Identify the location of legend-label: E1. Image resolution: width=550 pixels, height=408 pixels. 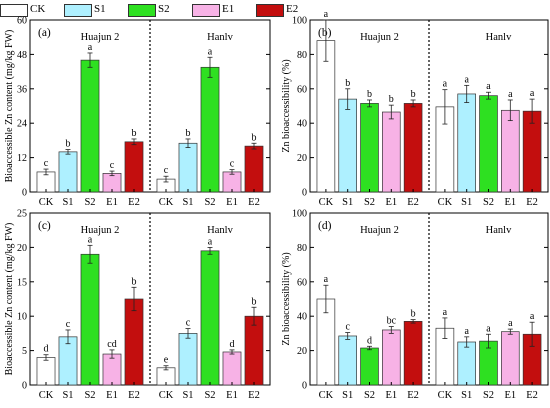
(228, 9).